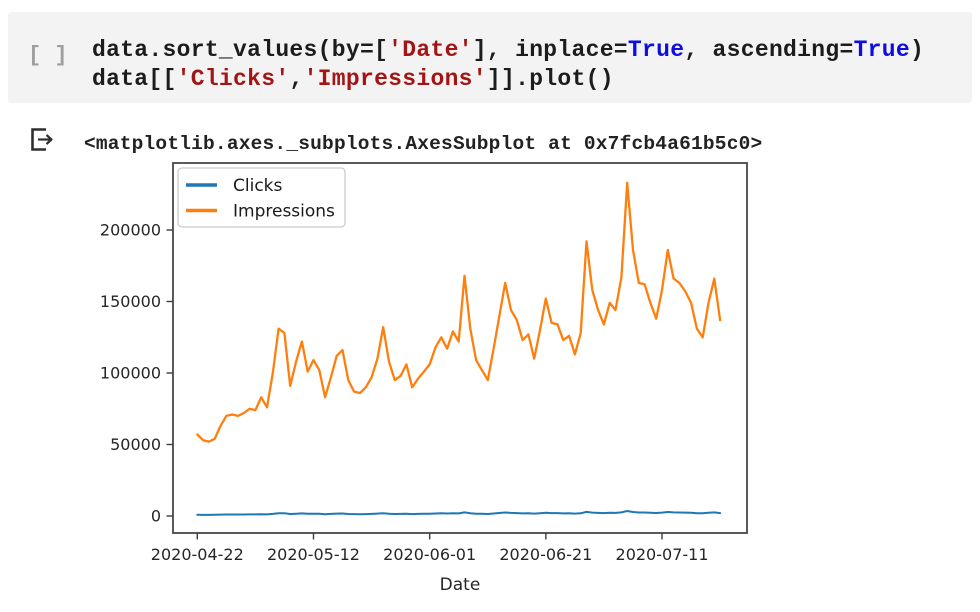 The height and width of the screenshot is (612, 980). Describe the element at coordinates (240, 50) in the screenshot. I see `code-token-plain: data.sort_values(by=[` at that location.